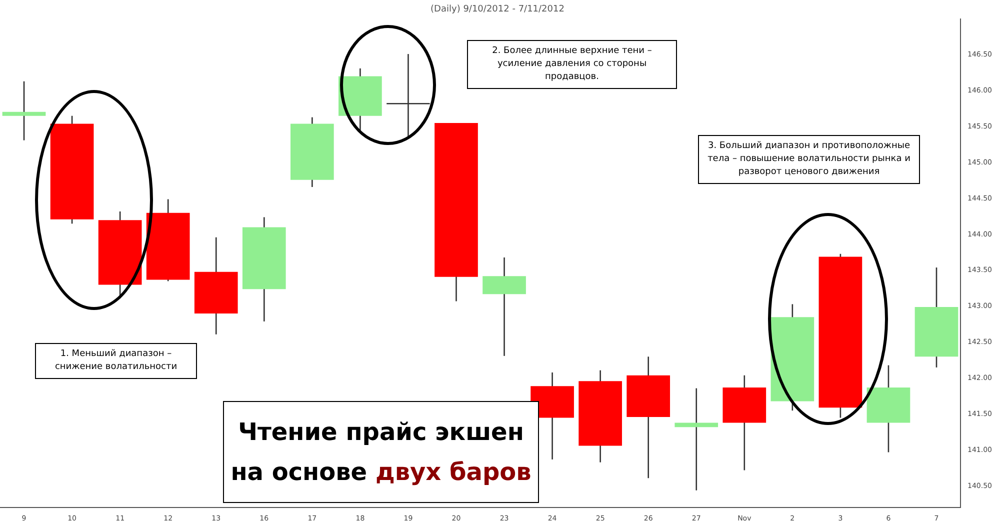 The width and height of the screenshot is (995, 526). Describe the element at coordinates (116, 361) in the screenshot. I see `annotation: 1. Меньший диапазон – снижение волатильности` at that location.